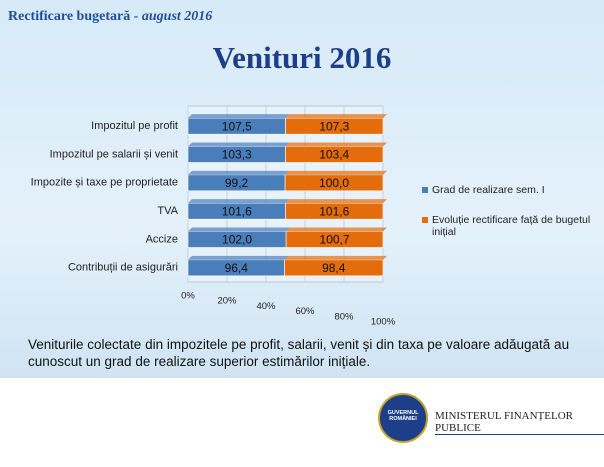 Image resolution: width=604 pixels, height=467 pixels. What do you see at coordinates (237, 240) in the screenshot?
I see `value-label: 102,0` at bounding box center [237, 240].